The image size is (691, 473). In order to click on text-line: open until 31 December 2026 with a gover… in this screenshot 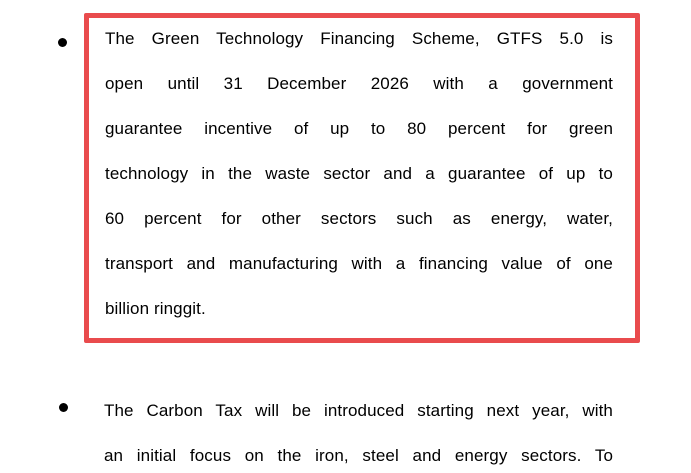, I will do `click(359, 83)`.